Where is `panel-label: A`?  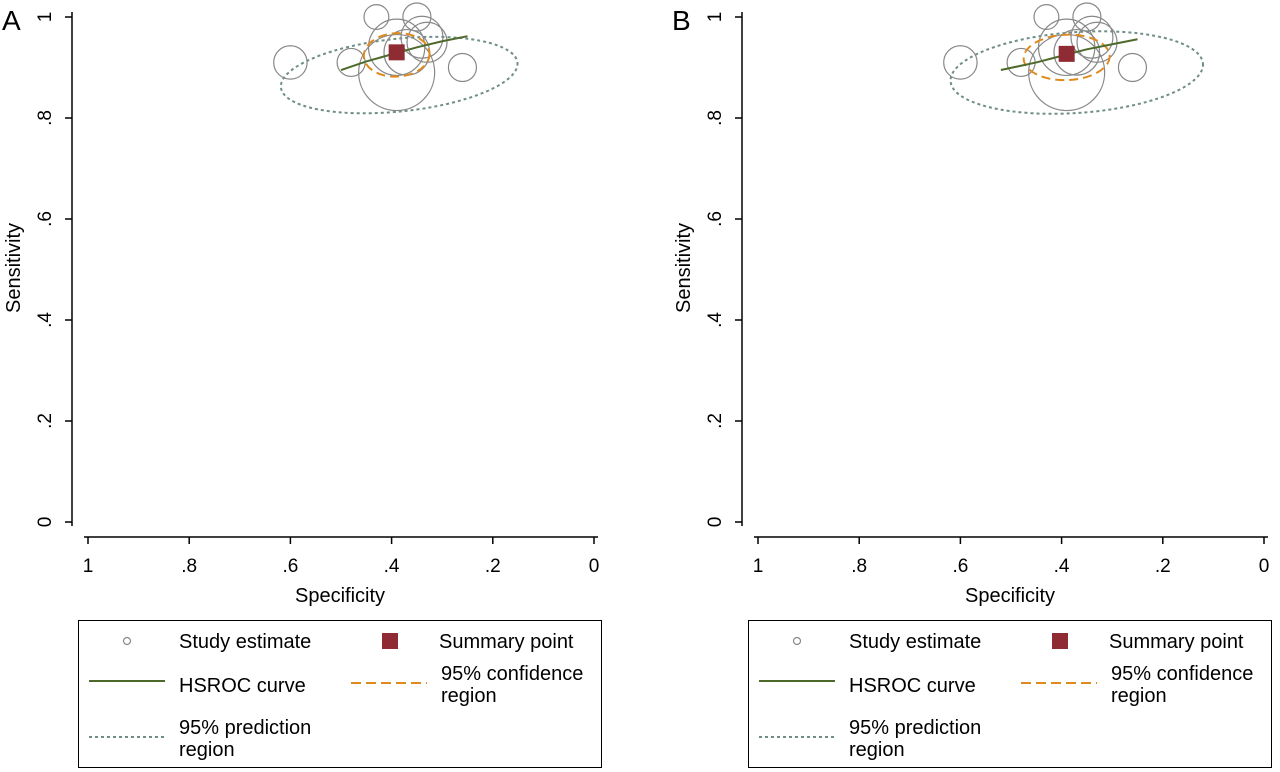 panel-label: A is located at coordinates (11, 20).